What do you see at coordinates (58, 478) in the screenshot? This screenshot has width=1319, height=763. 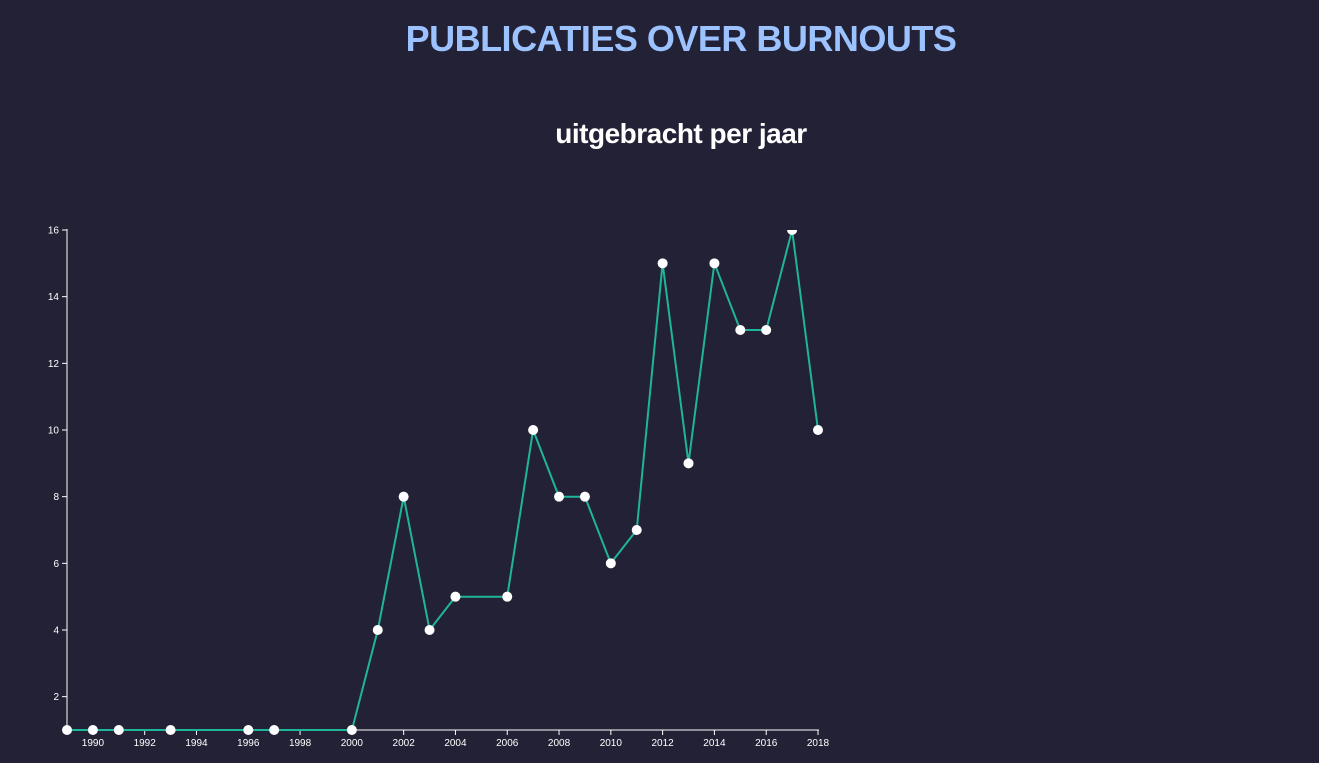 I see `y-axis: 2 4 6 8 10 12 14 16` at bounding box center [58, 478].